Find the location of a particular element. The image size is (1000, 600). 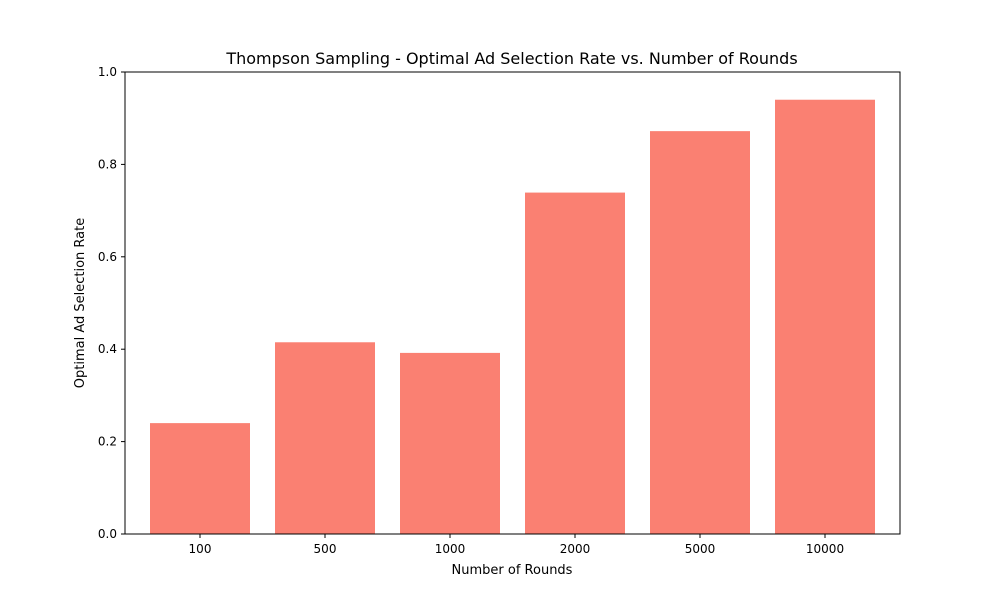

x-tick-label: 10000 is located at coordinates (825, 549).